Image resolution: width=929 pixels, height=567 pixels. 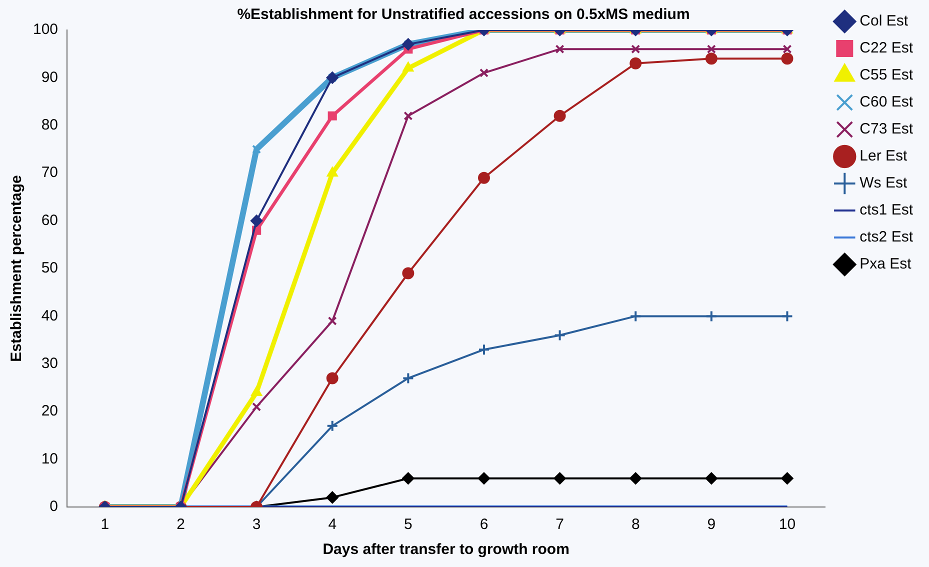 I want to click on y-tick-label: 30, so click(x=49, y=363).